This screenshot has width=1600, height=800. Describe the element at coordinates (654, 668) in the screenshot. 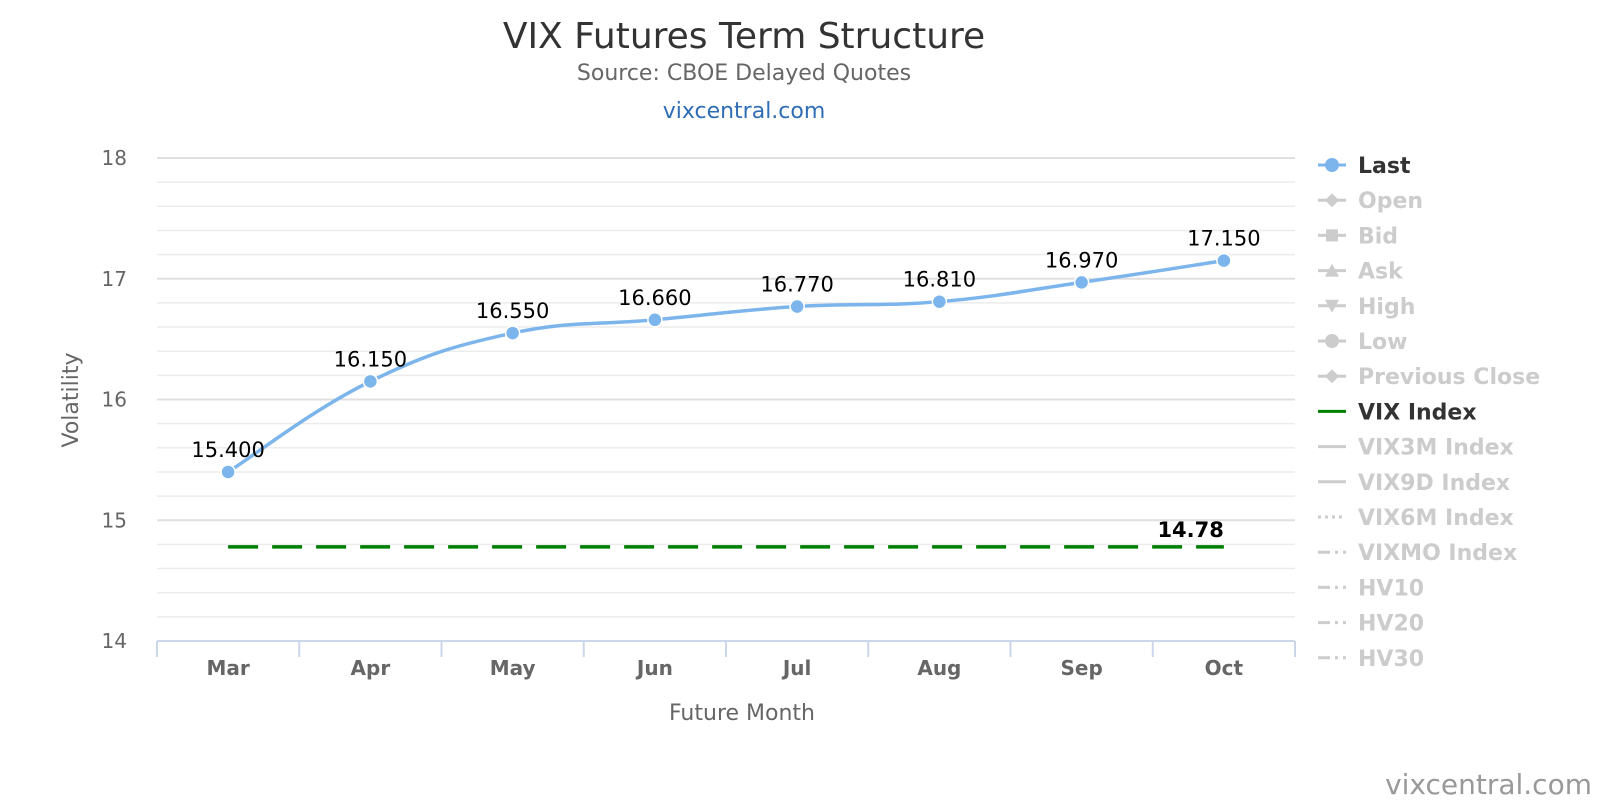

I see `x-tick-label: Jun` at that location.